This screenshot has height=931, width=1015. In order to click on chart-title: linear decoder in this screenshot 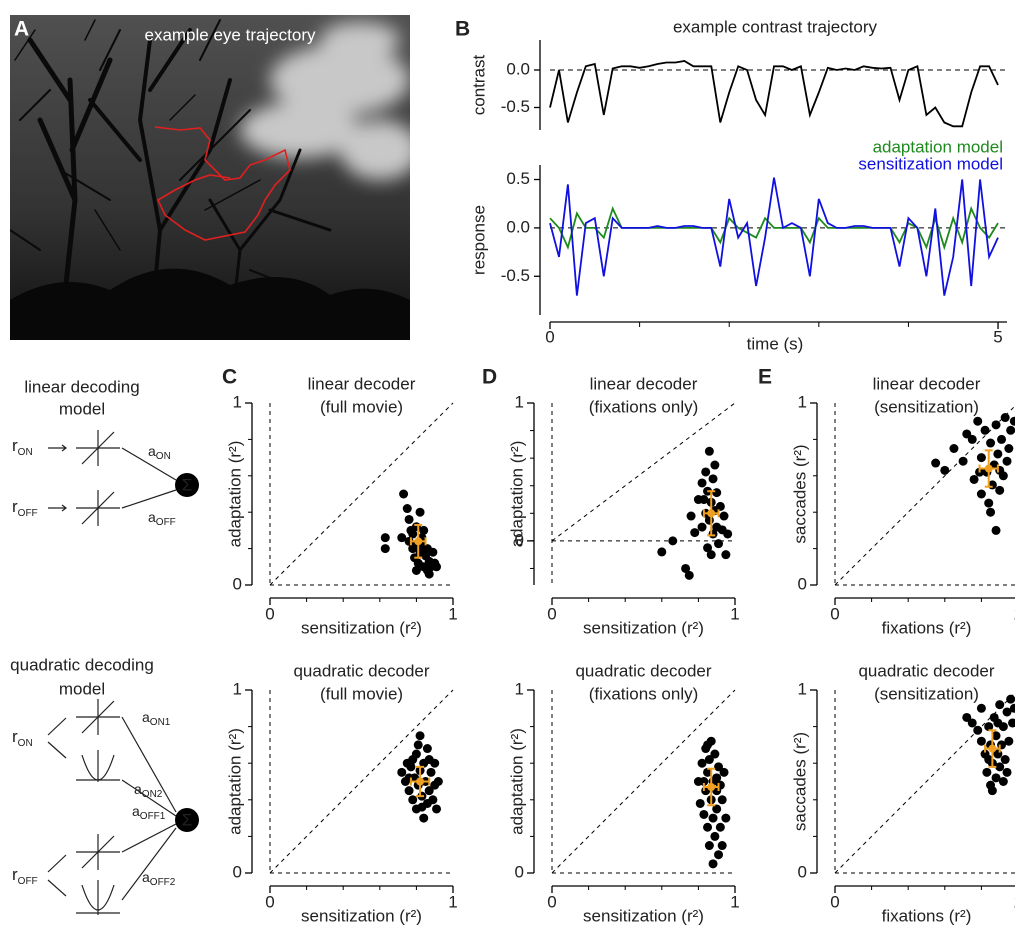, I will do `click(362, 383)`.